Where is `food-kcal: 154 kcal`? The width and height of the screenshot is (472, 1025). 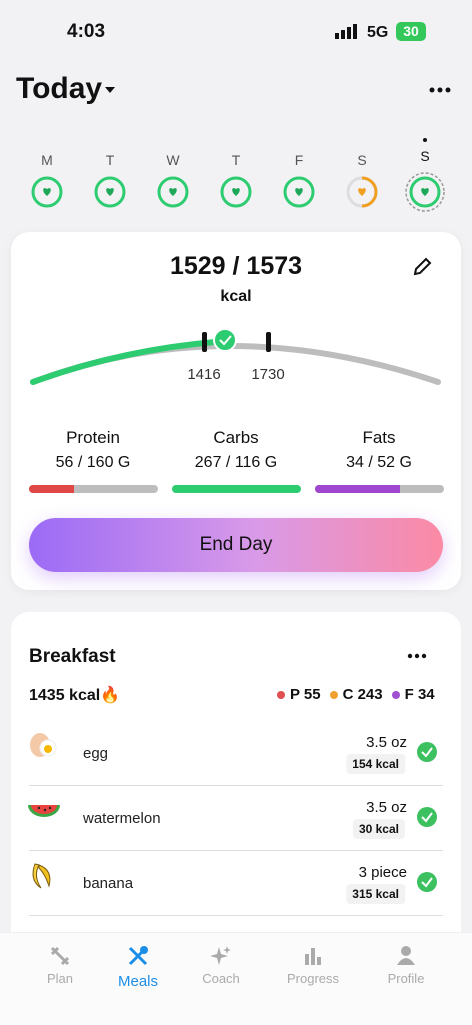 food-kcal: 154 kcal is located at coordinates (375, 764).